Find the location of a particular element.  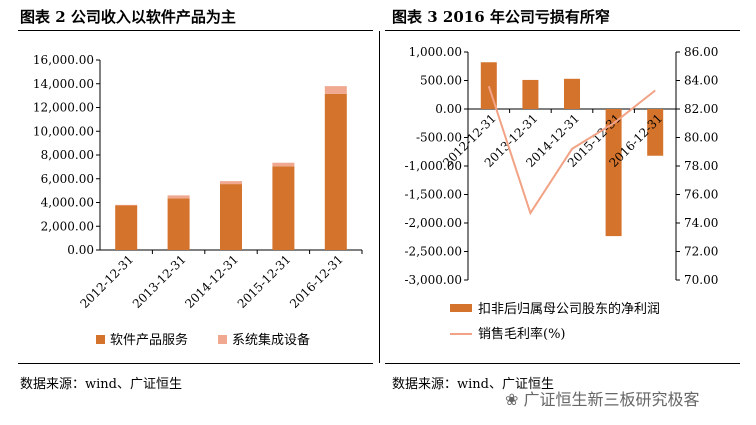

y-tick-label: 10,000.00 is located at coordinates (63, 131).